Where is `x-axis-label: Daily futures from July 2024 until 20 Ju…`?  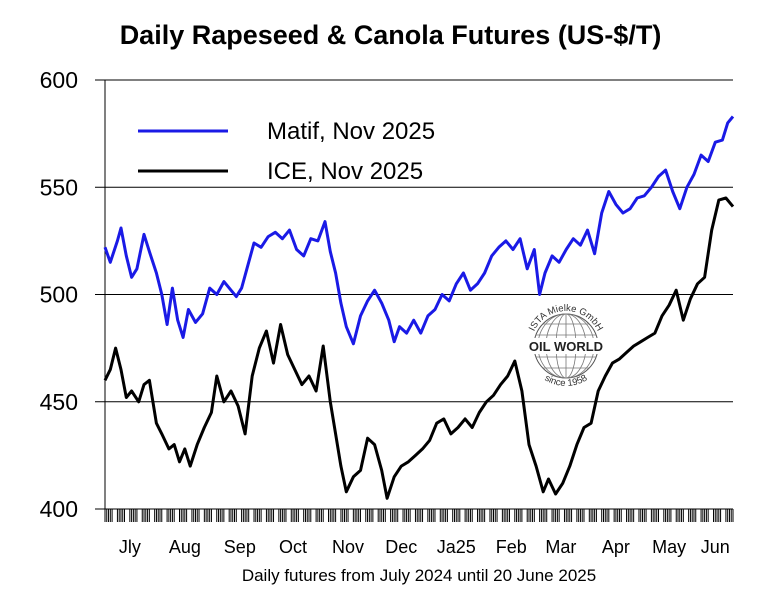
x-axis-label: Daily futures from July 2024 until 20 Ju… is located at coordinates (419, 575).